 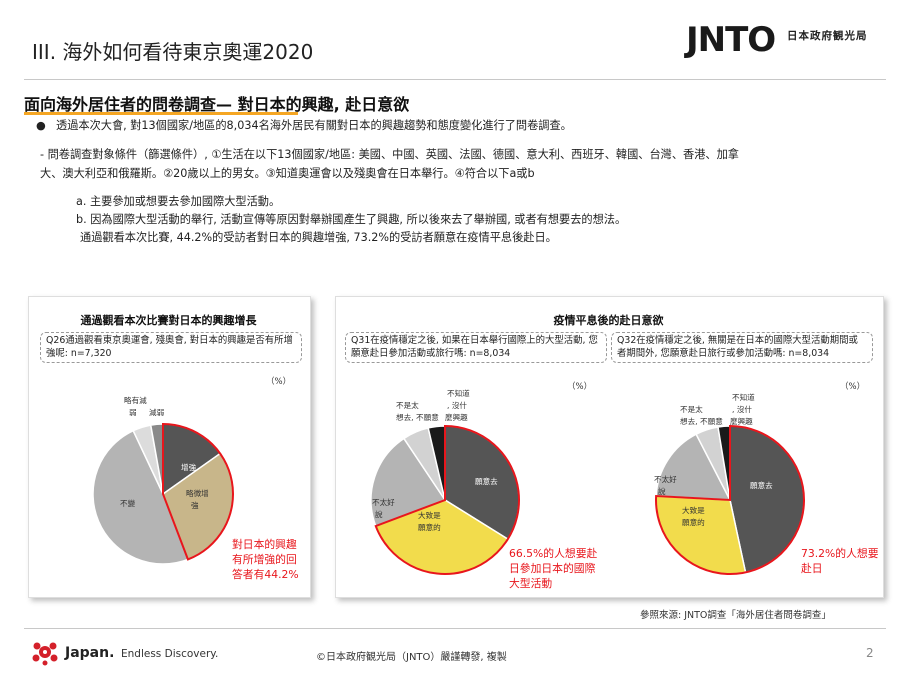 What do you see at coordinates (742, 409) in the screenshot?
I see `chart3-label-dont-know-2: , 沒什` at bounding box center [742, 409].